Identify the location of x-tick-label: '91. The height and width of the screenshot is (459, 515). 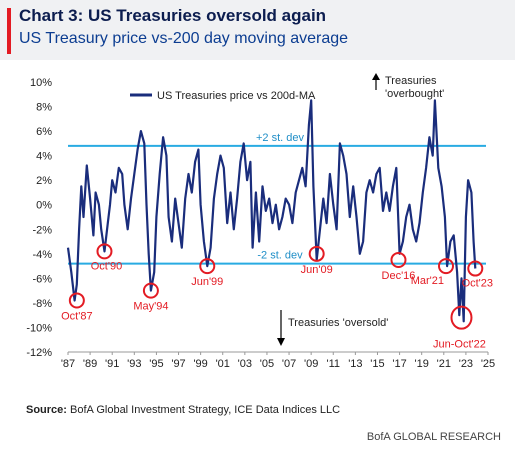
(112, 364).